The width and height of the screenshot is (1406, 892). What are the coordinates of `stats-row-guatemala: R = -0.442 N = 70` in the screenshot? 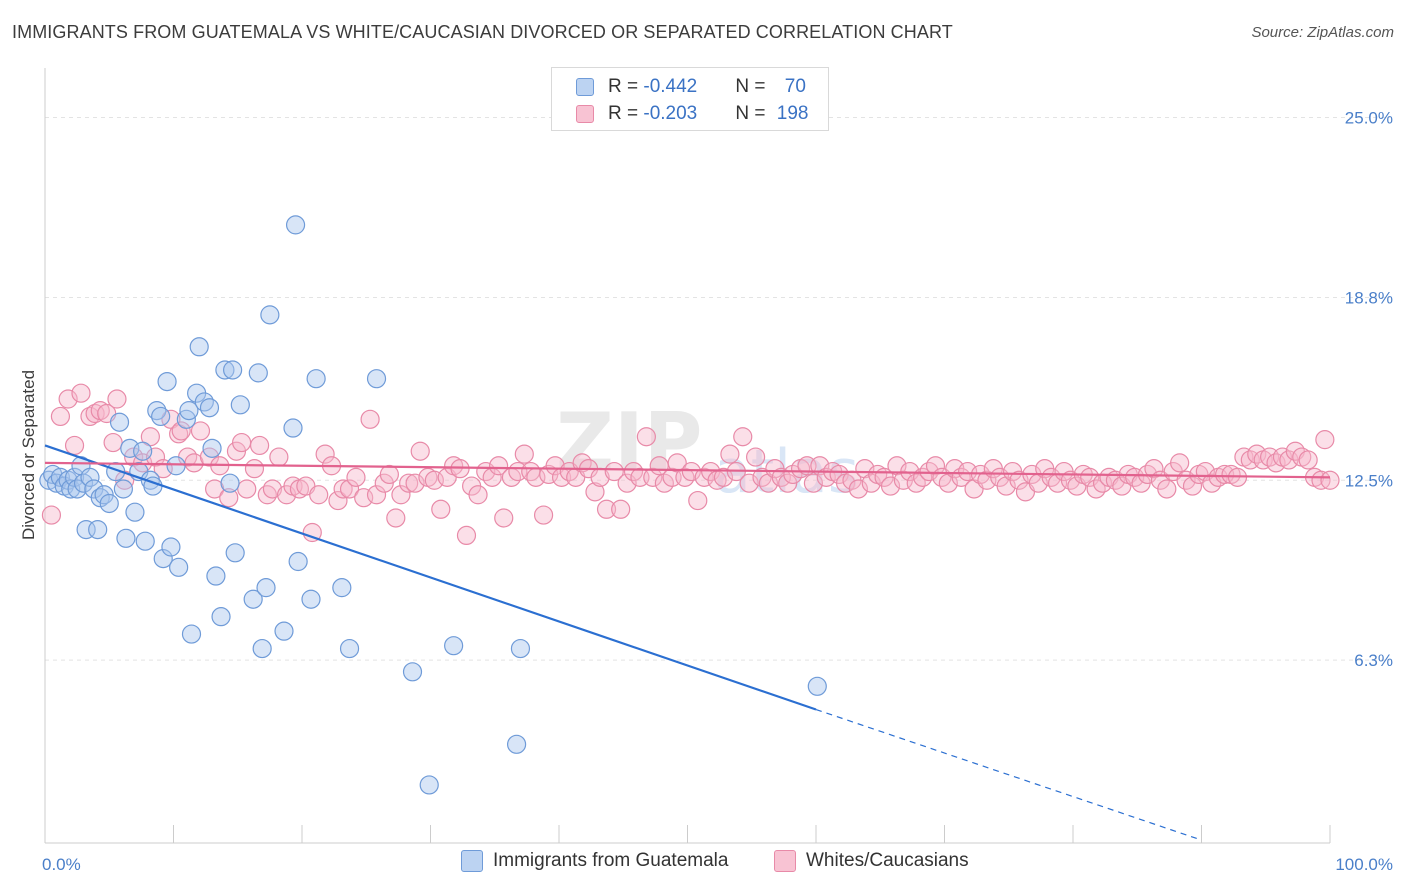 It's located at (691, 87).